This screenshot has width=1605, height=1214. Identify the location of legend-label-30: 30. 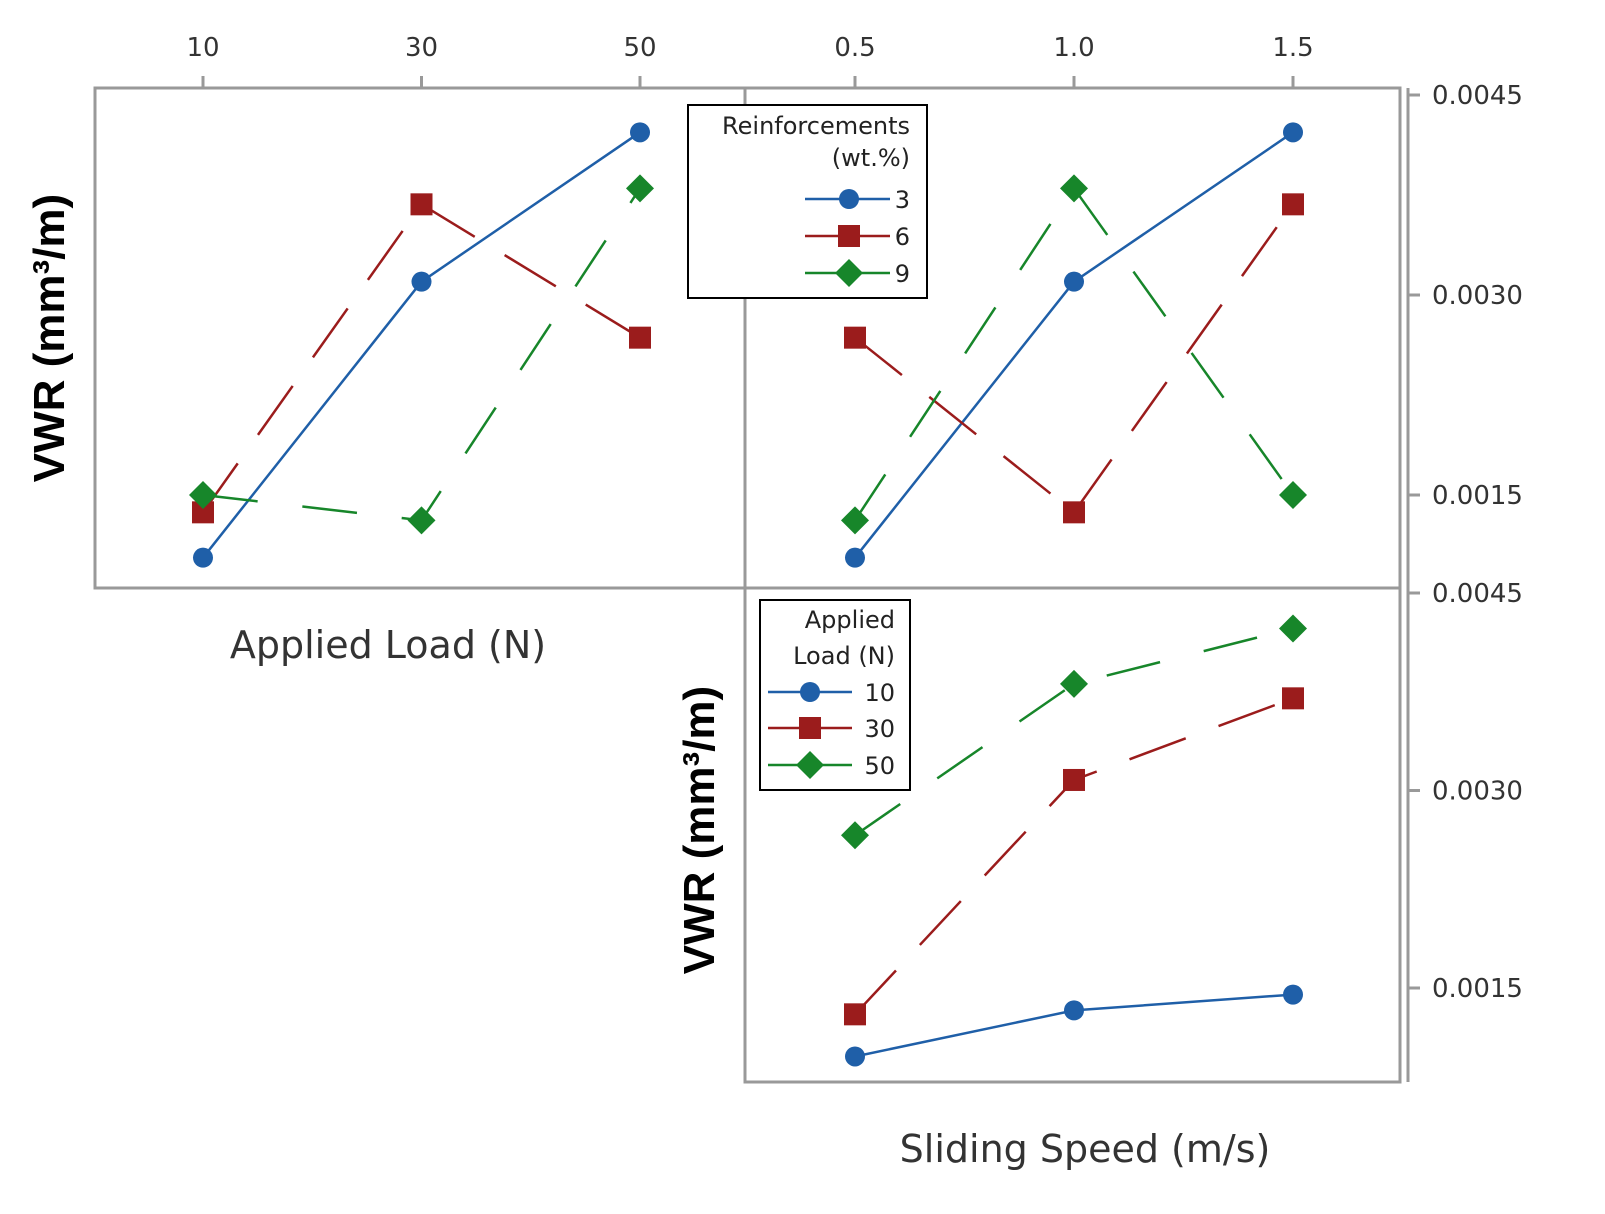
(879, 729).